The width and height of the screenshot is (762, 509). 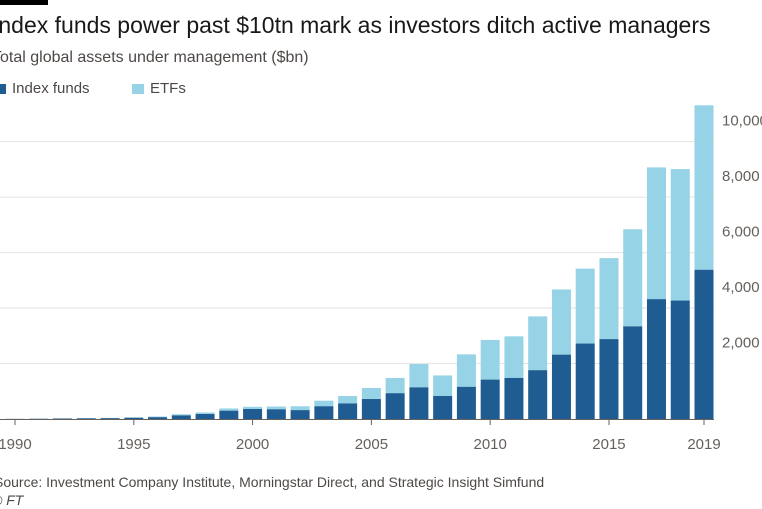 I want to click on x-tick-label: 2000, so click(x=252, y=444).